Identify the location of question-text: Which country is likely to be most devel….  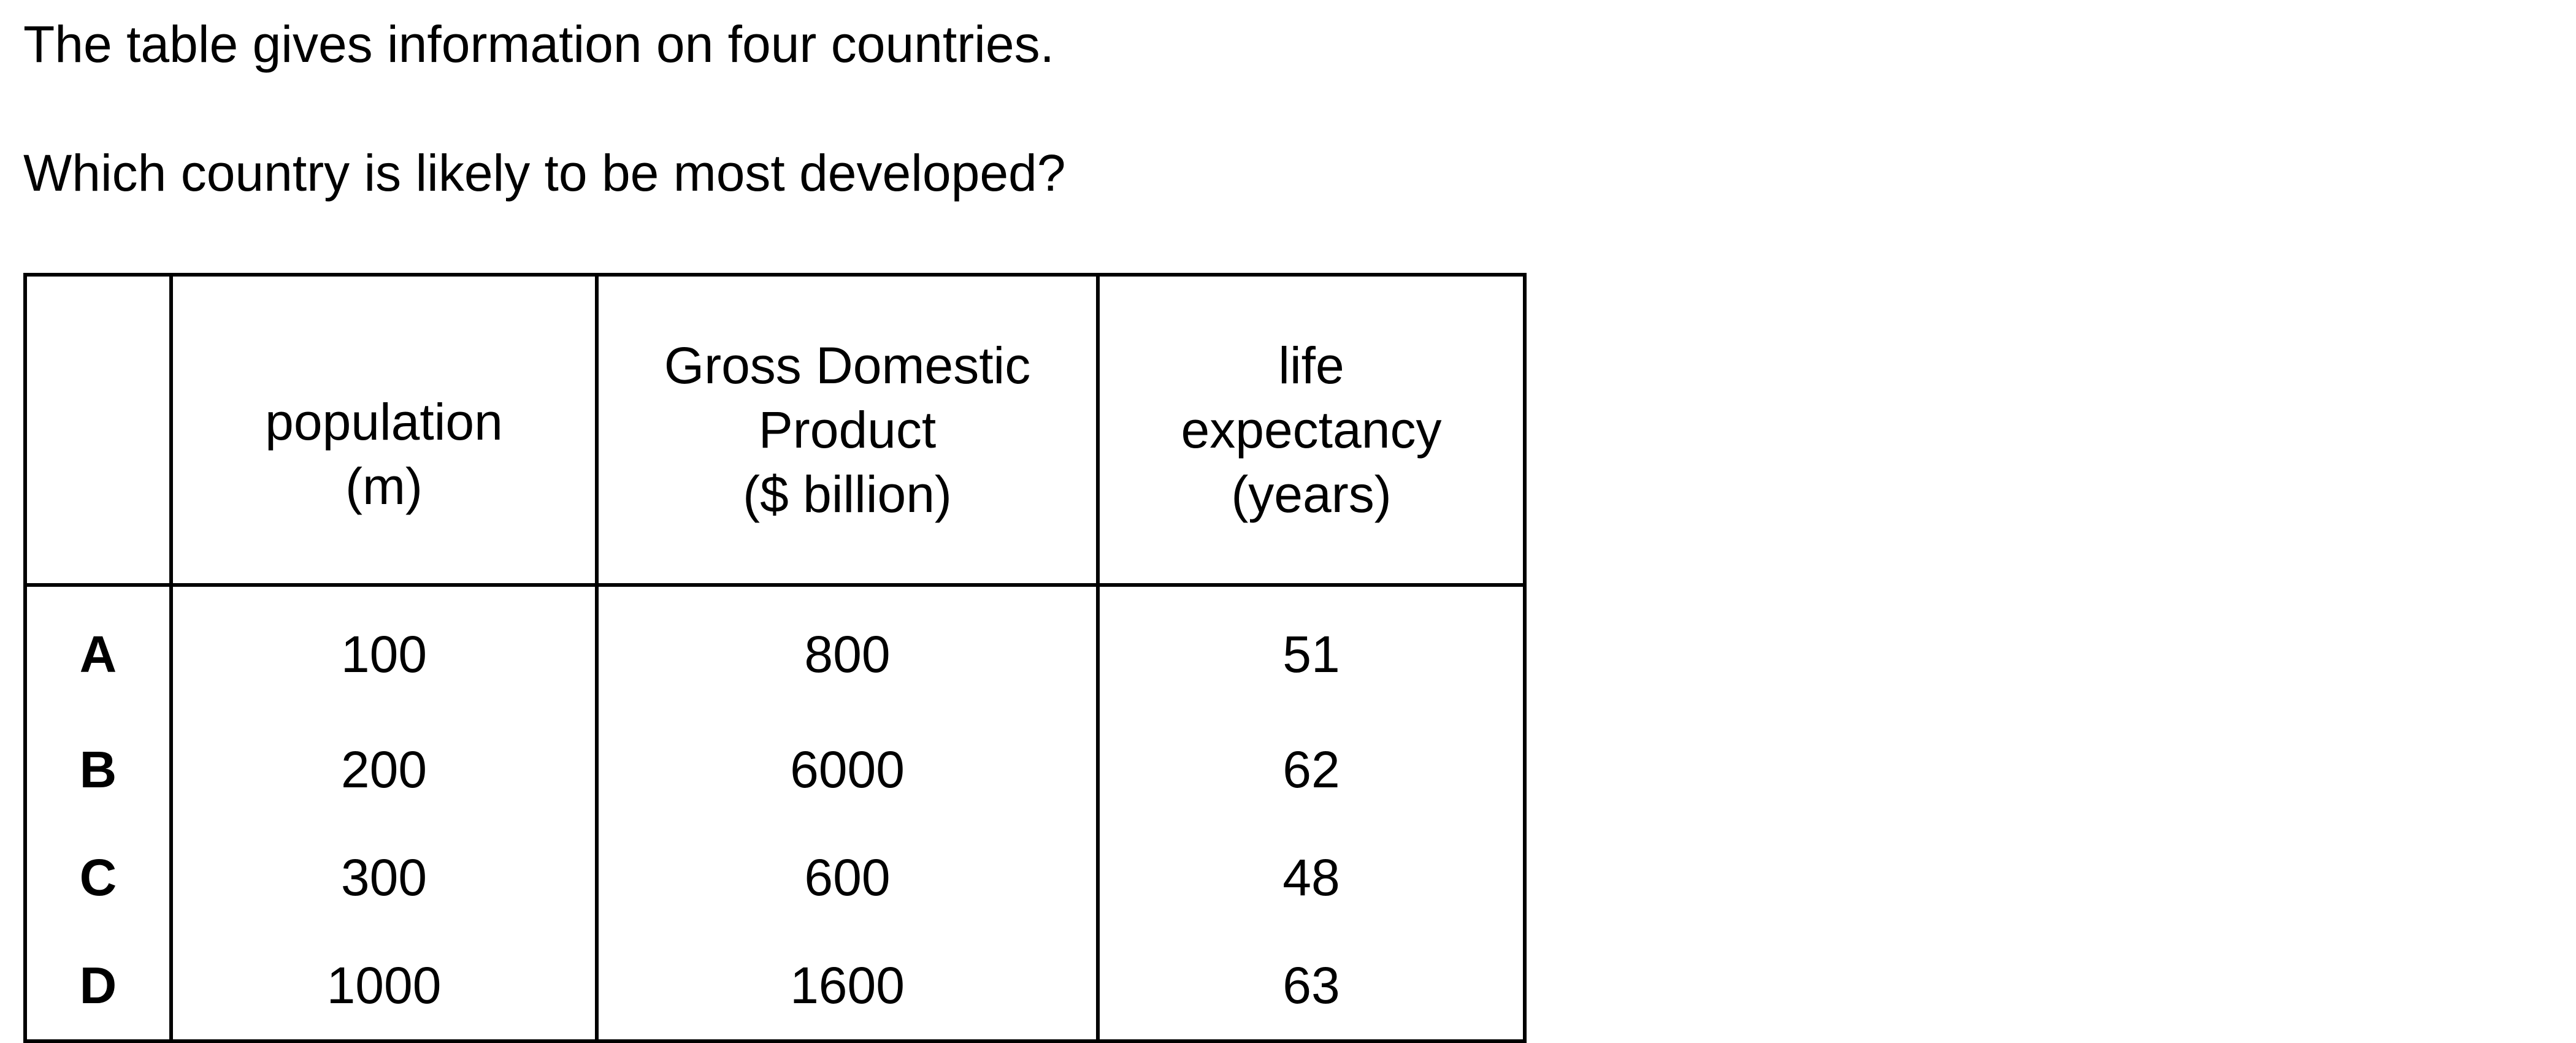
(544, 173).